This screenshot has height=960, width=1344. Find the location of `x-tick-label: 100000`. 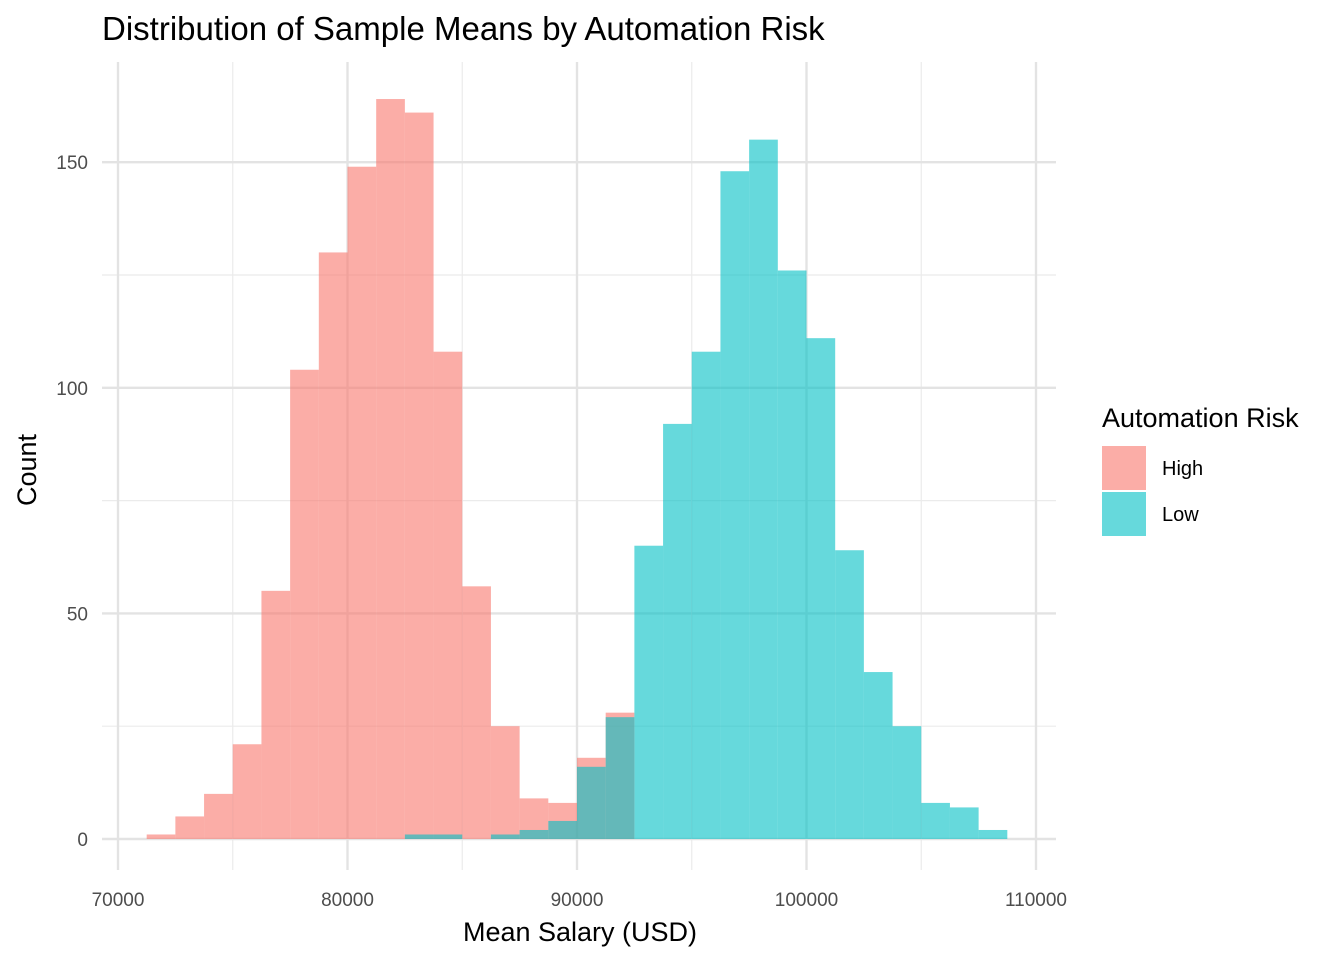

x-tick-label: 100000 is located at coordinates (806, 900).